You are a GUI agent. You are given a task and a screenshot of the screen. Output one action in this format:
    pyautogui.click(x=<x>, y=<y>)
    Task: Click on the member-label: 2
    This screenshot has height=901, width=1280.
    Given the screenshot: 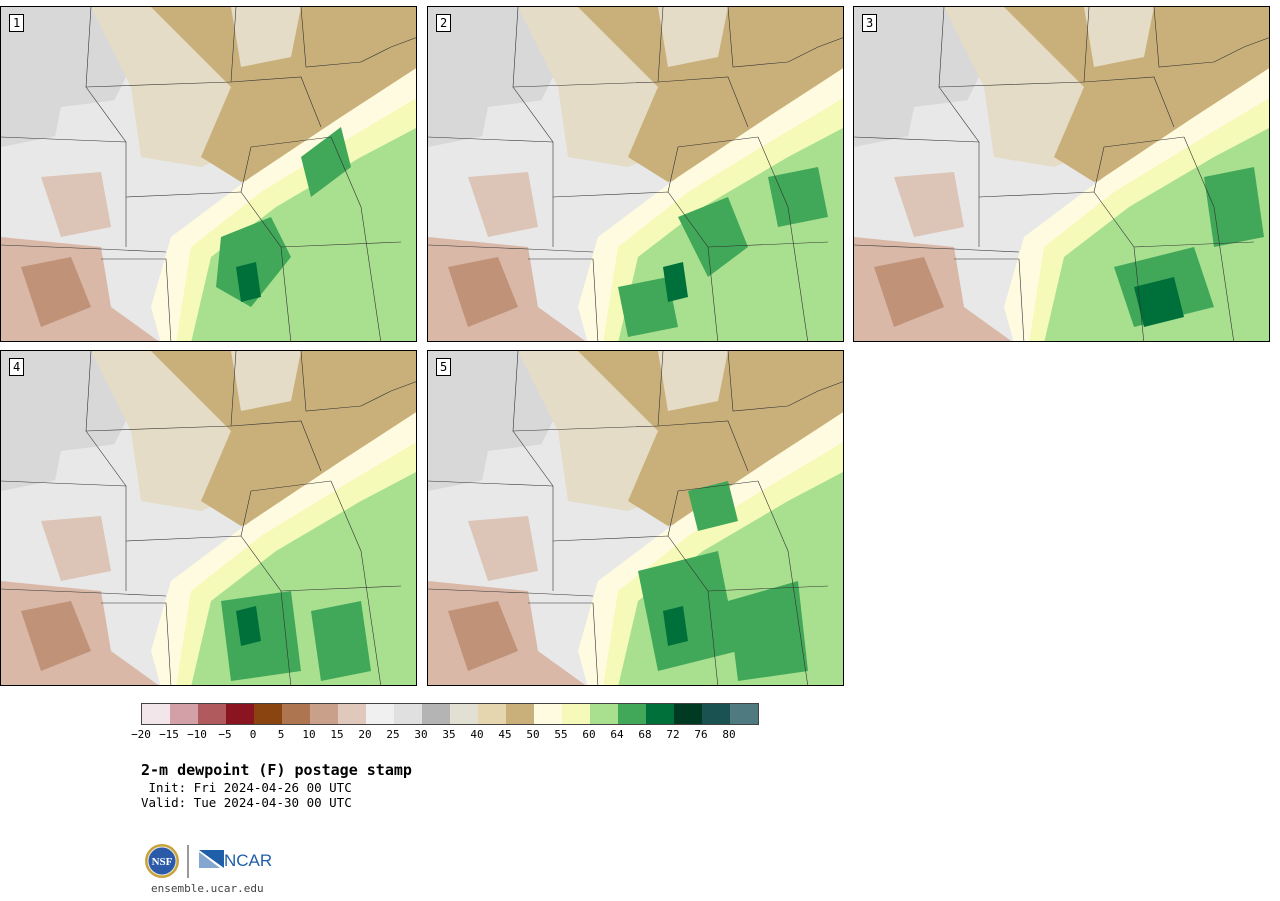 What is the action you would take?
    pyautogui.click(x=444, y=23)
    